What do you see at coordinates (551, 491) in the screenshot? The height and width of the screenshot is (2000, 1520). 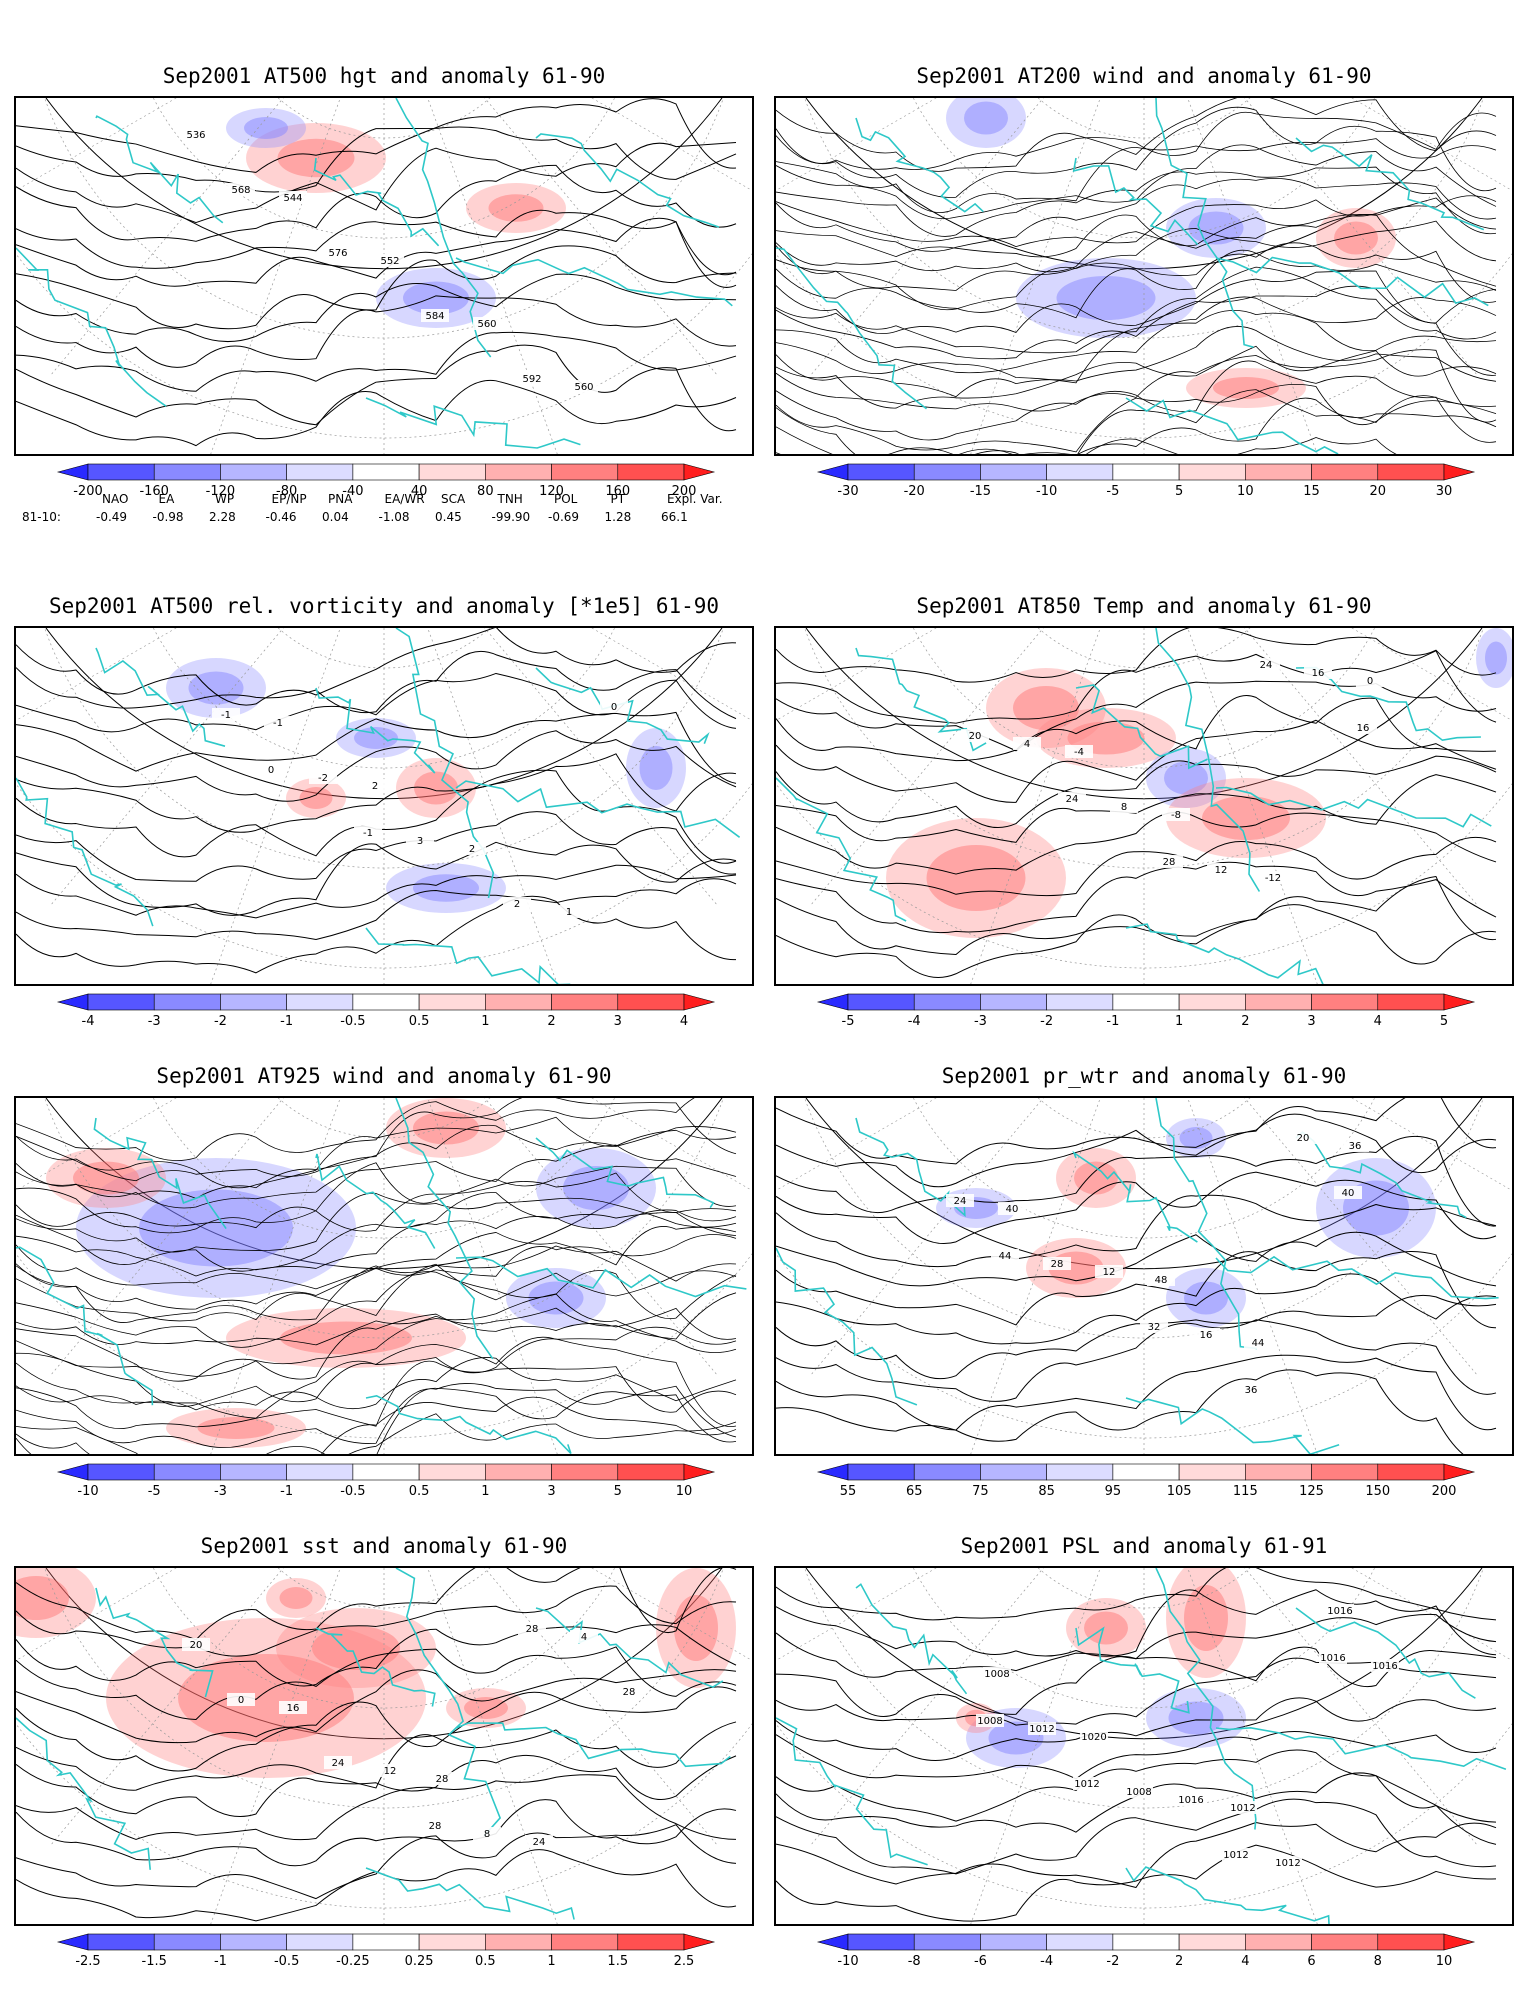 I see `colorbar-label: 120` at bounding box center [551, 491].